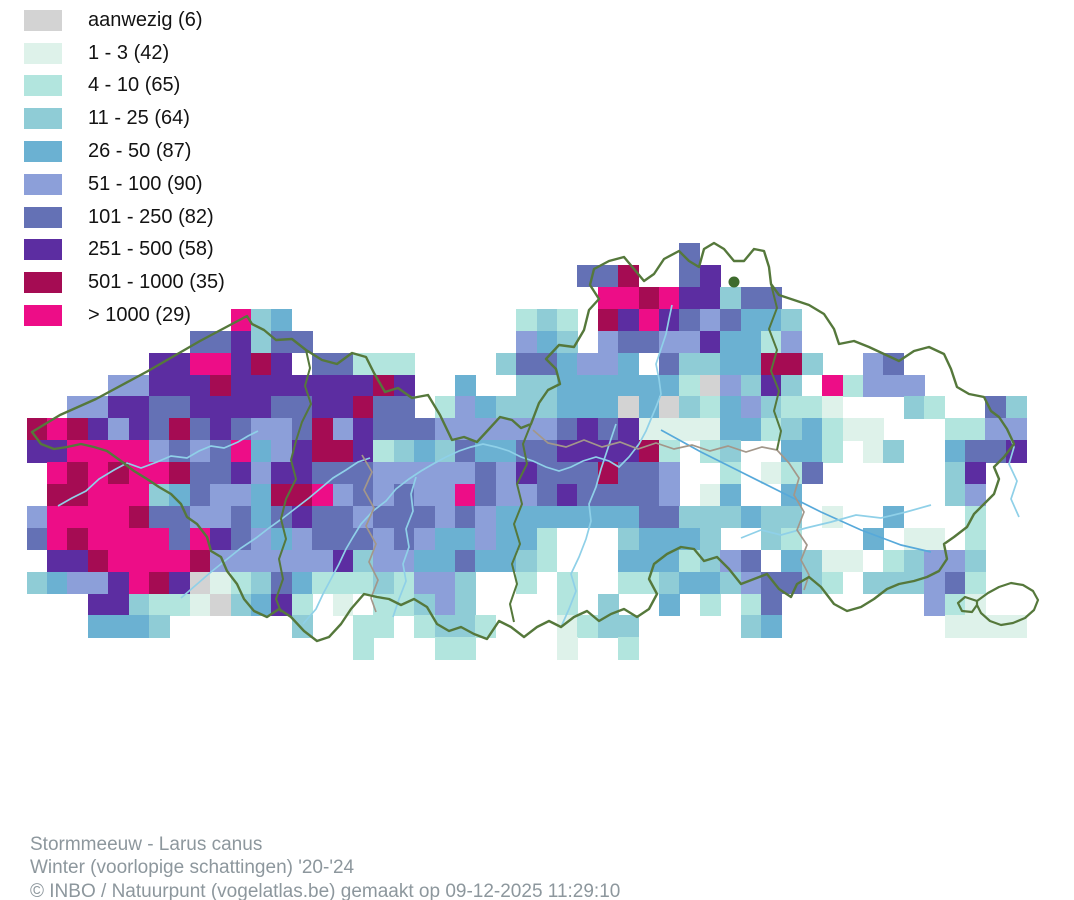  I want to click on legend-label: 251 - 500 (58), so click(151, 249).